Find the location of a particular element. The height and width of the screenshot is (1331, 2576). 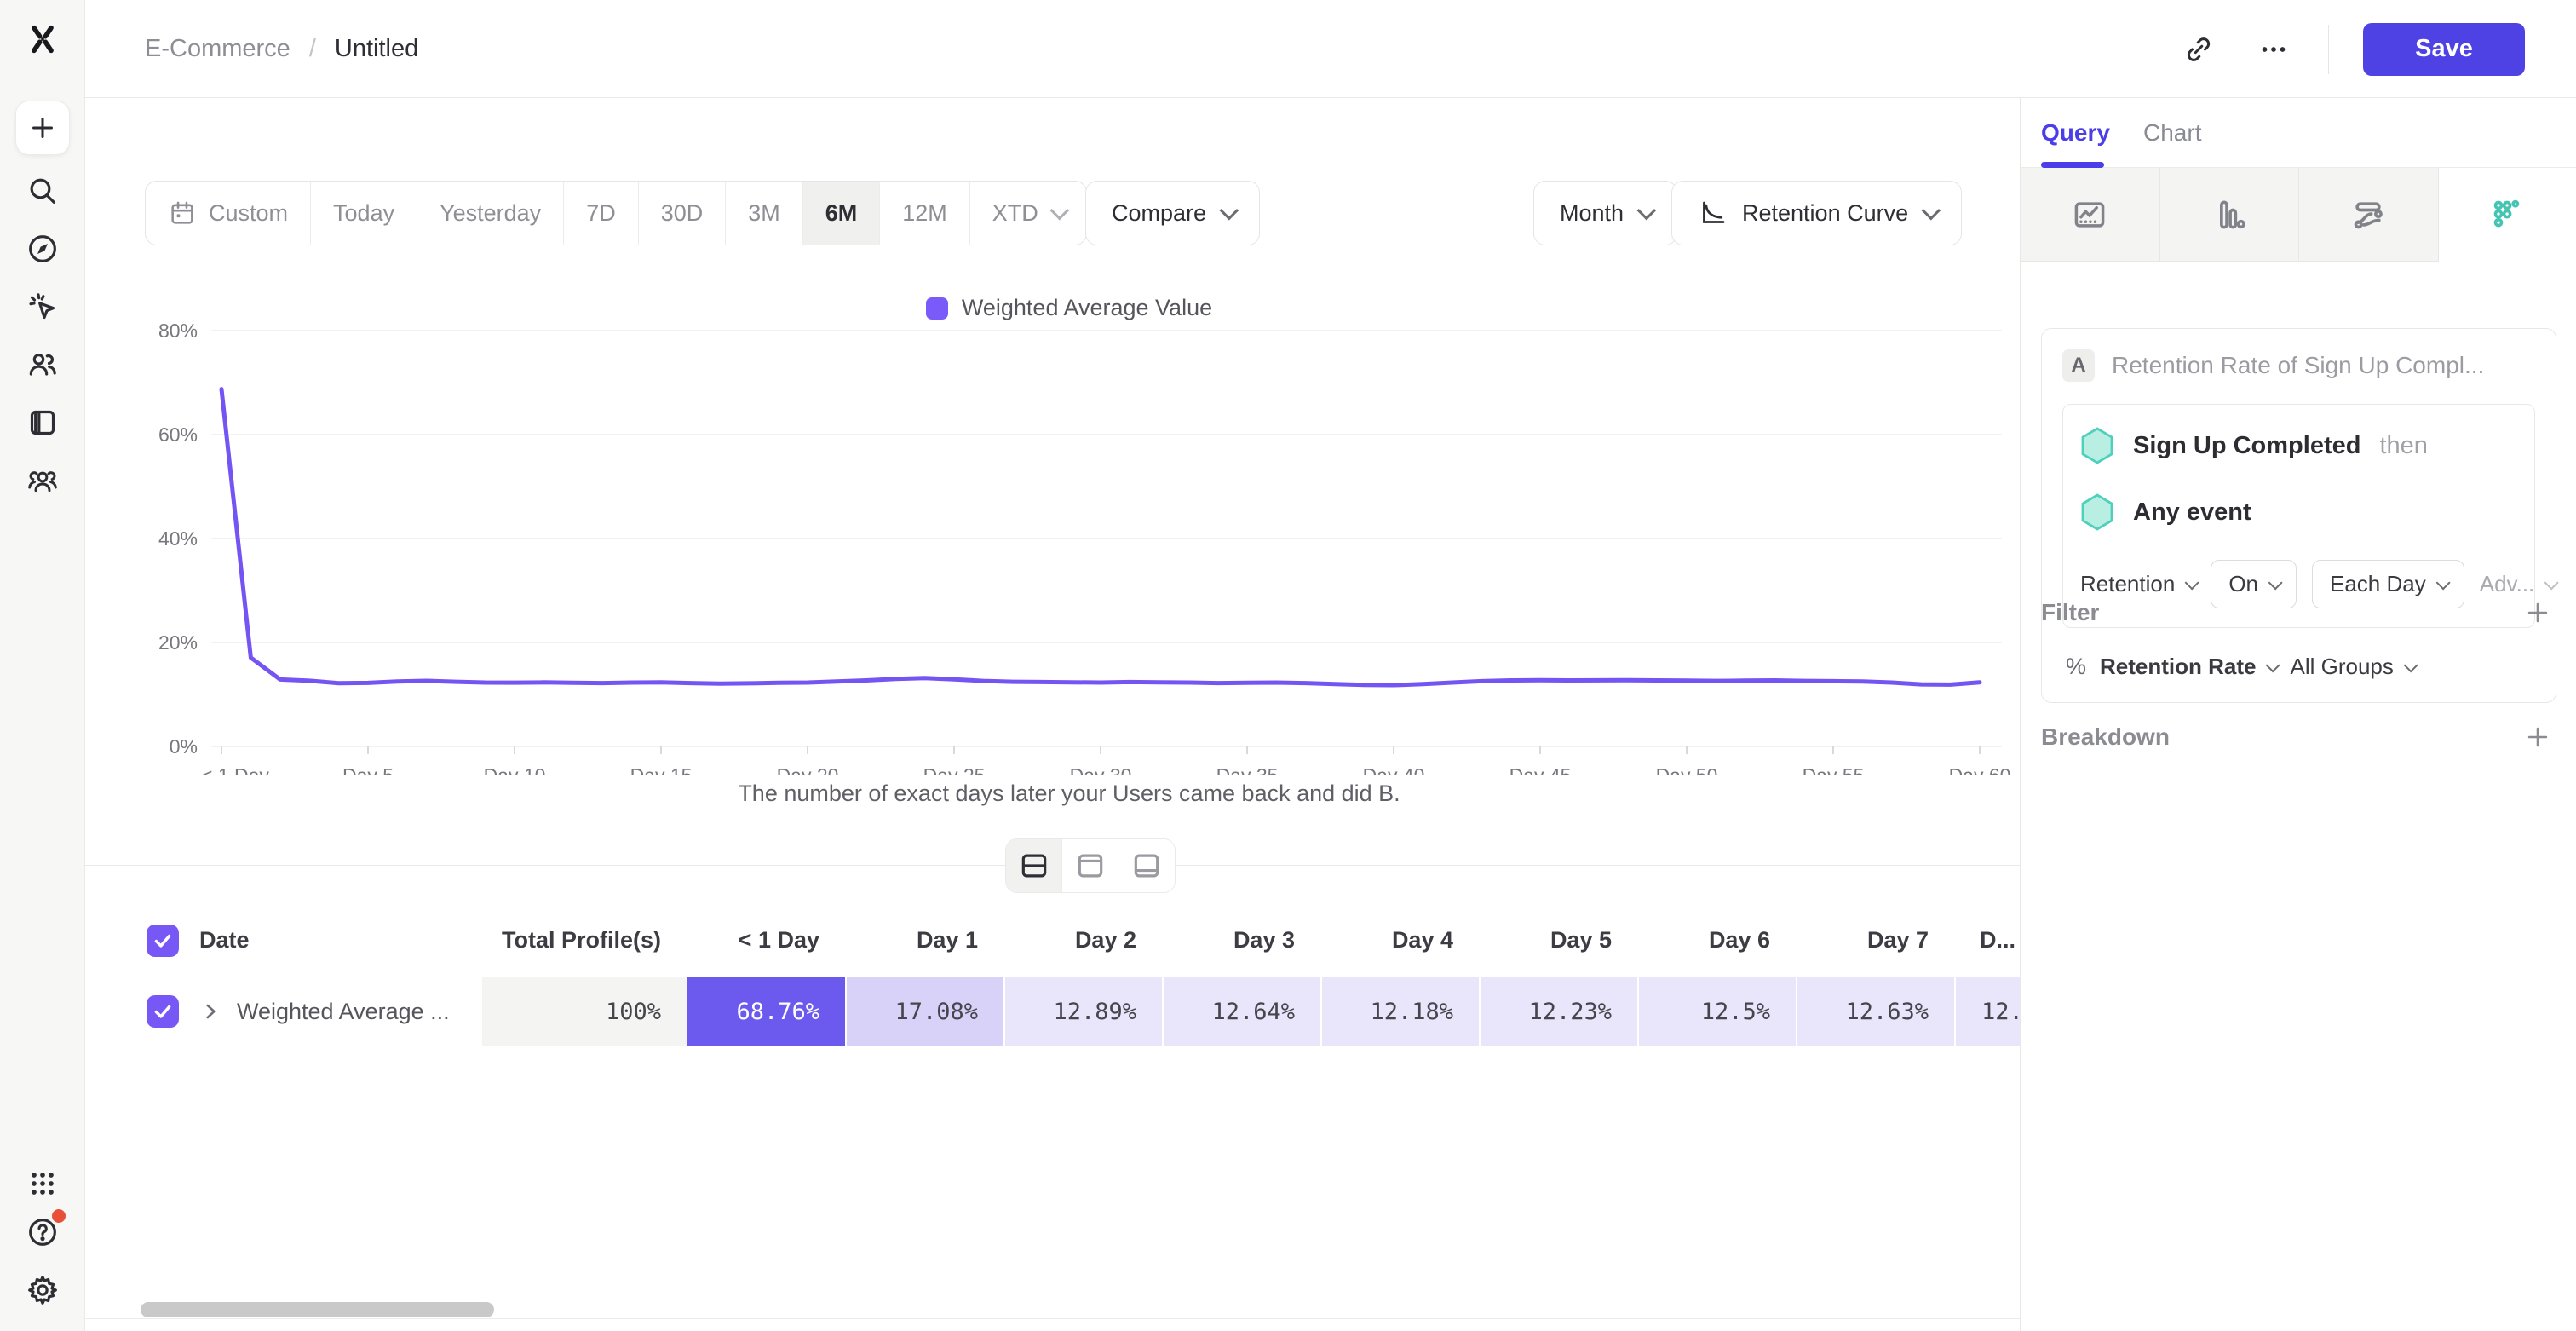

event2-name: Any event is located at coordinates (2192, 512).